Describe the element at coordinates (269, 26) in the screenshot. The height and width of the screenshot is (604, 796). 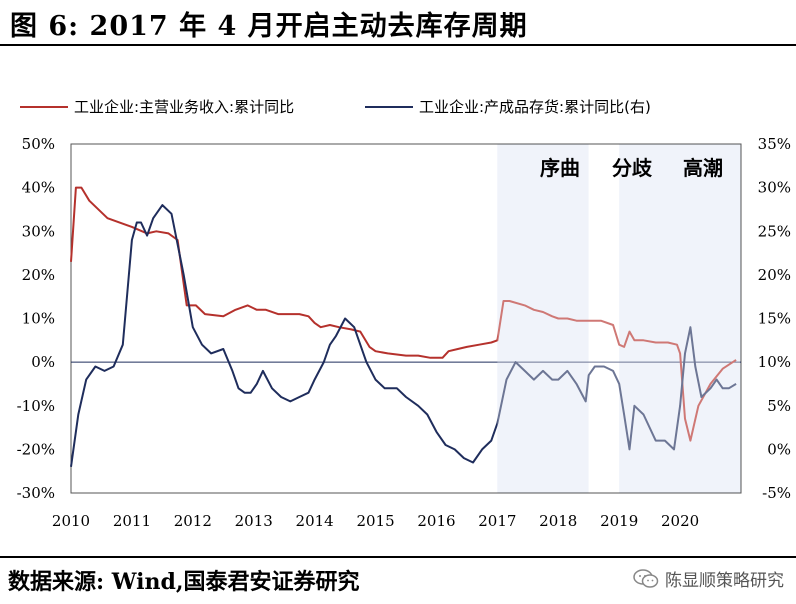
I see `figure-title: 图 6: 2017 年 4 月开启主动去库存周期` at that location.